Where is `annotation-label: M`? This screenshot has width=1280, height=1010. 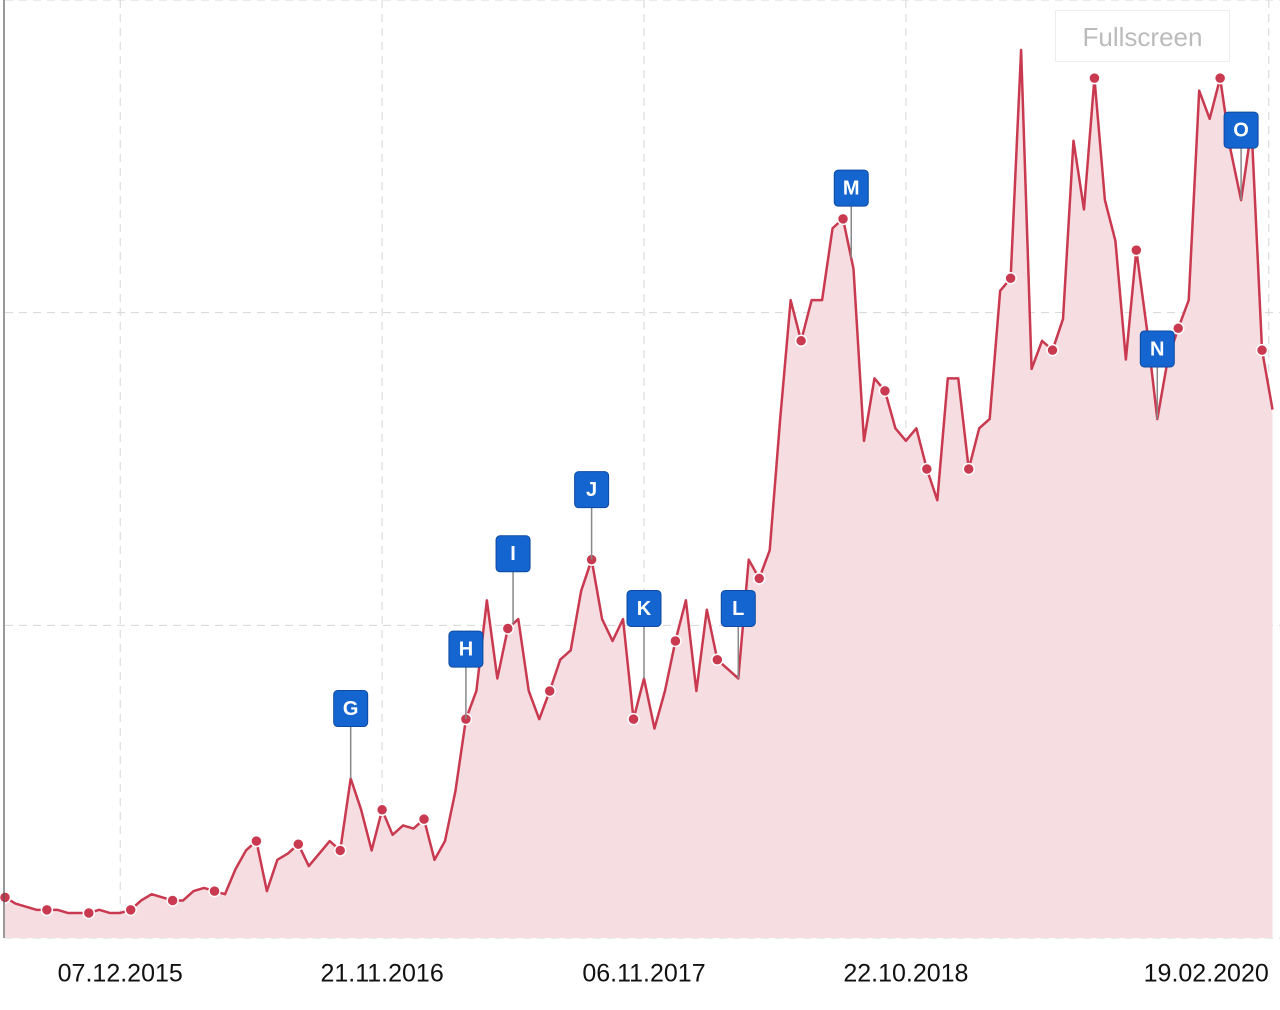 annotation-label: M is located at coordinates (851, 188).